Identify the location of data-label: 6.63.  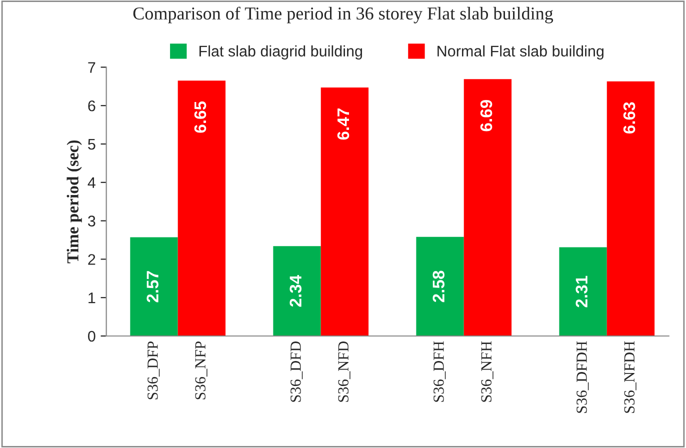
(629, 118).